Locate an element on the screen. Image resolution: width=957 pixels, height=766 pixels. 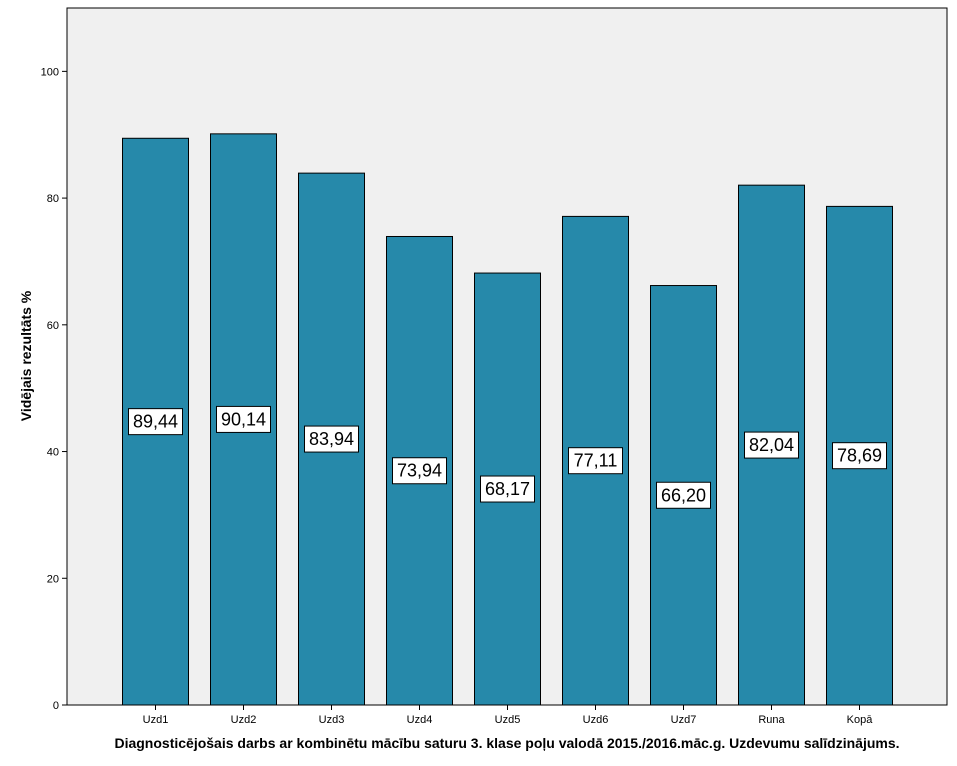
x-tick-label: Uzd2 is located at coordinates (244, 720).